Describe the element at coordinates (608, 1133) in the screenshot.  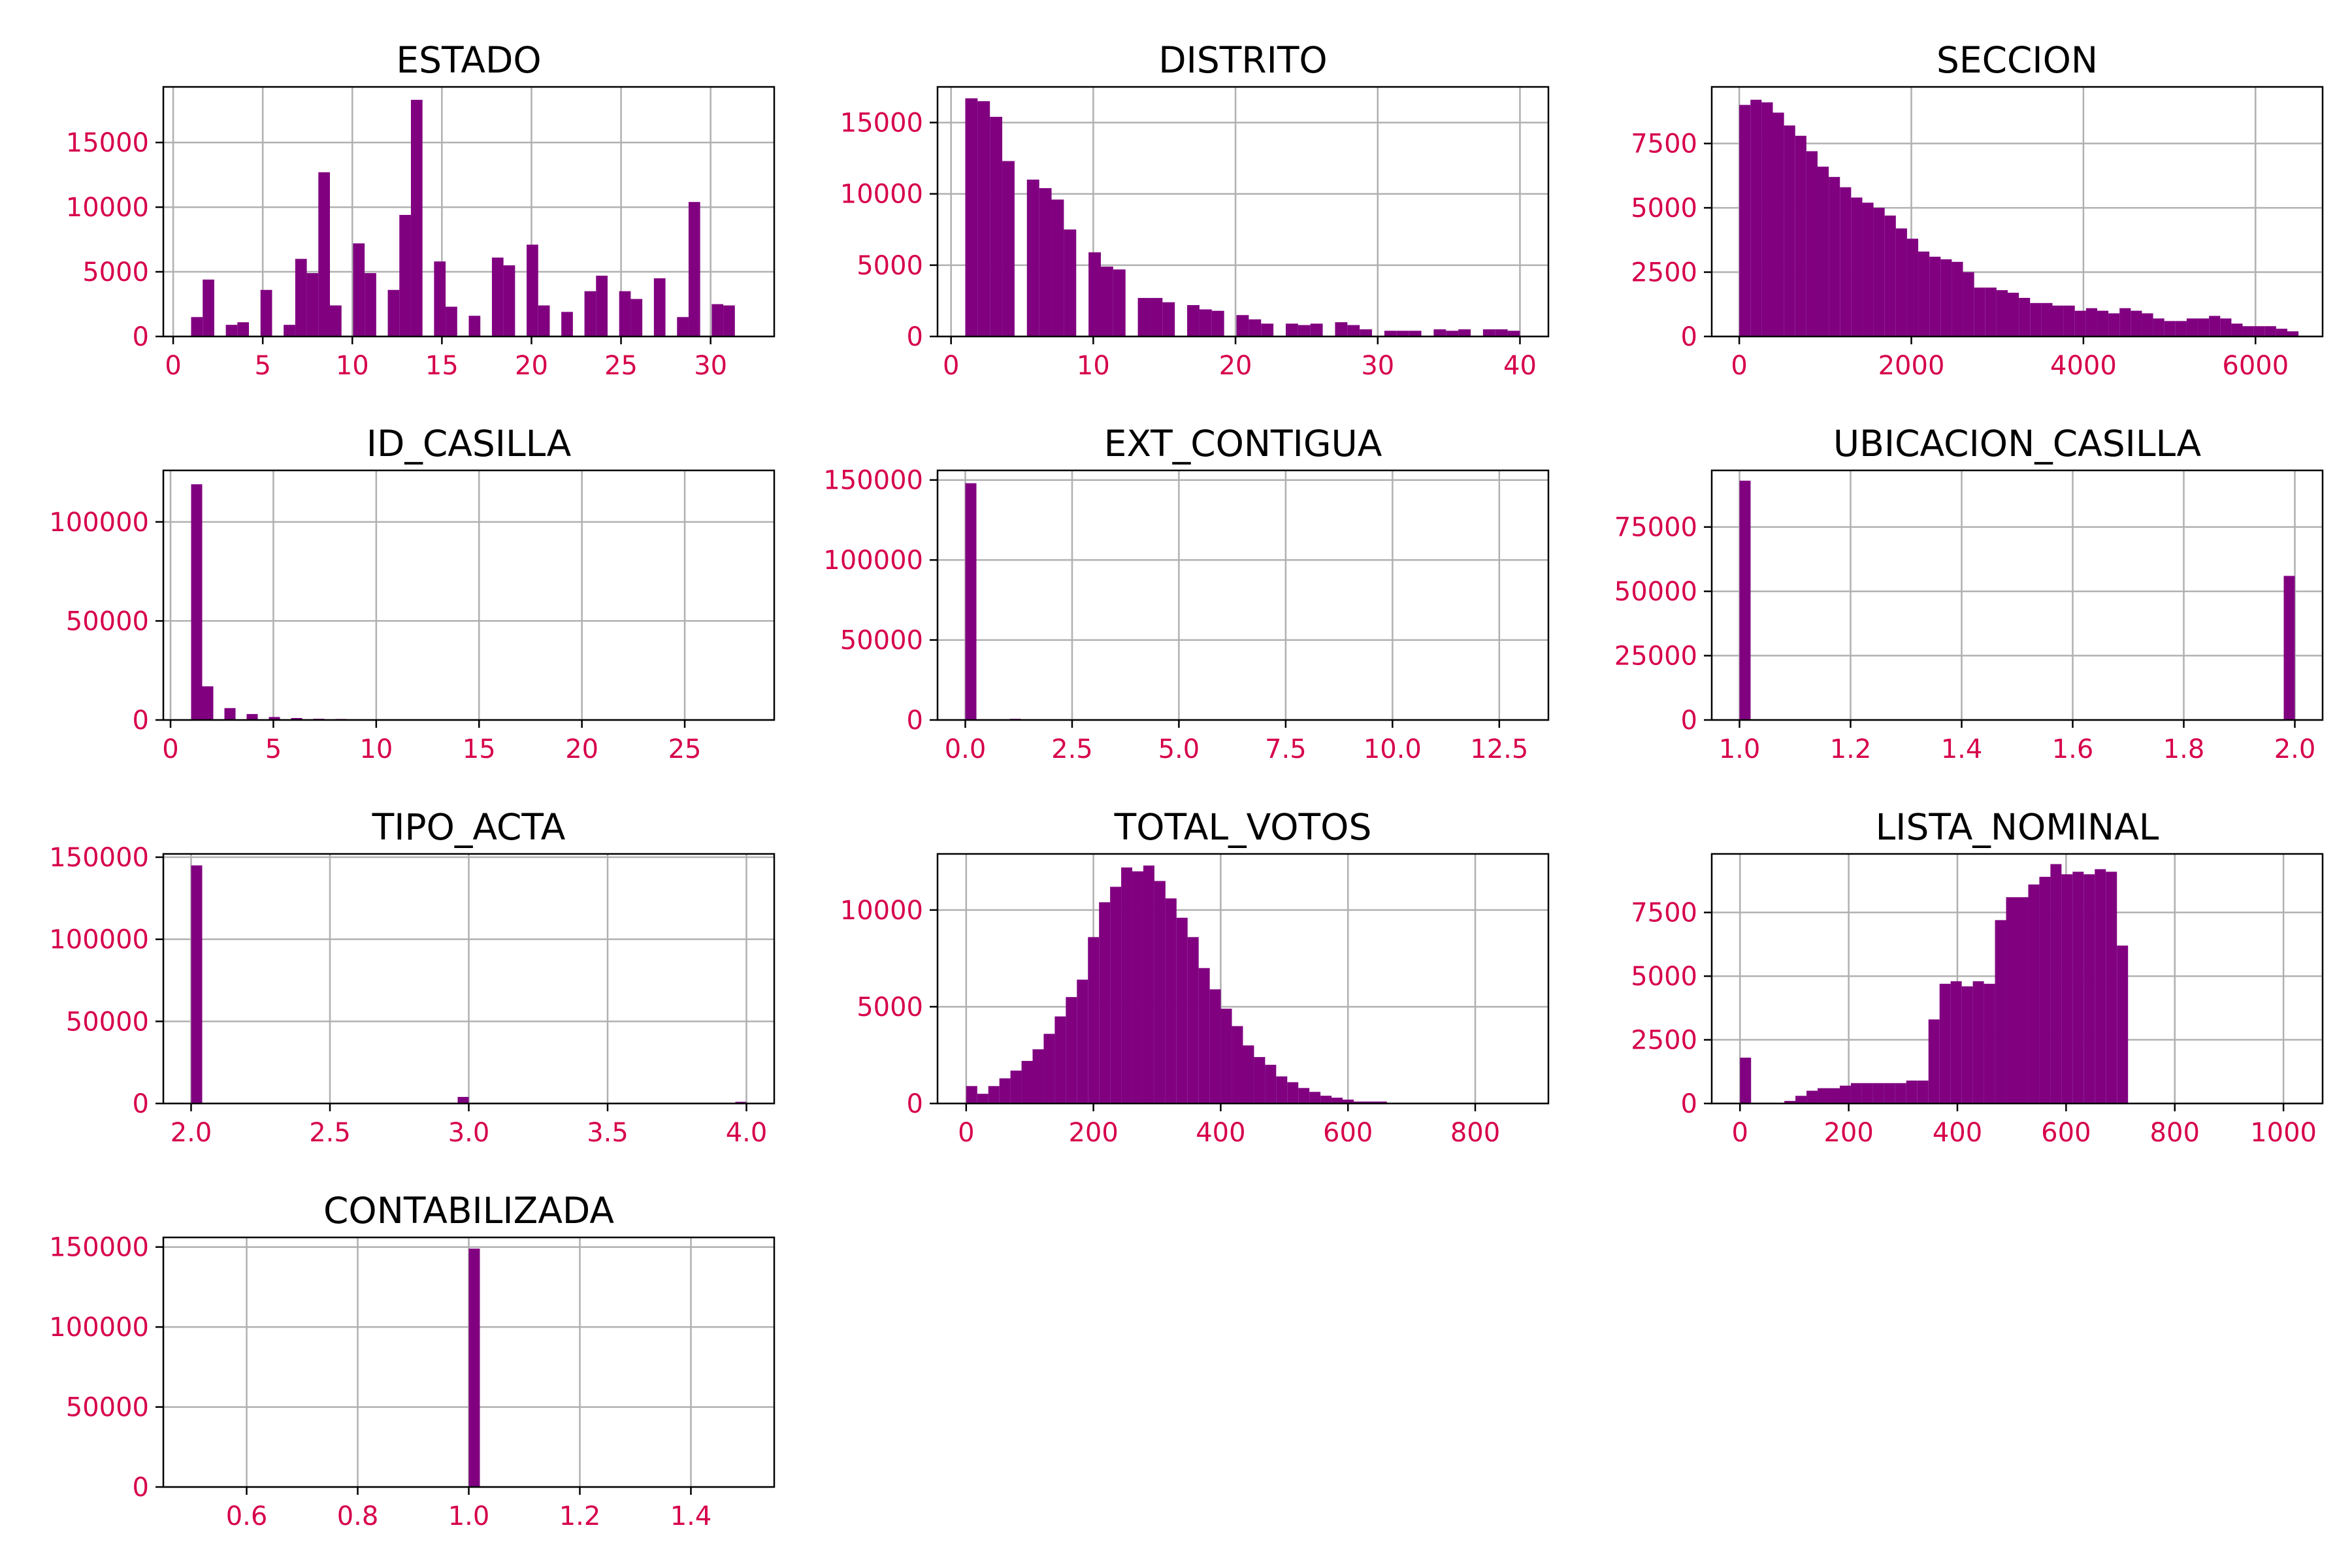
I see `x-tick-label: 3.5` at that location.